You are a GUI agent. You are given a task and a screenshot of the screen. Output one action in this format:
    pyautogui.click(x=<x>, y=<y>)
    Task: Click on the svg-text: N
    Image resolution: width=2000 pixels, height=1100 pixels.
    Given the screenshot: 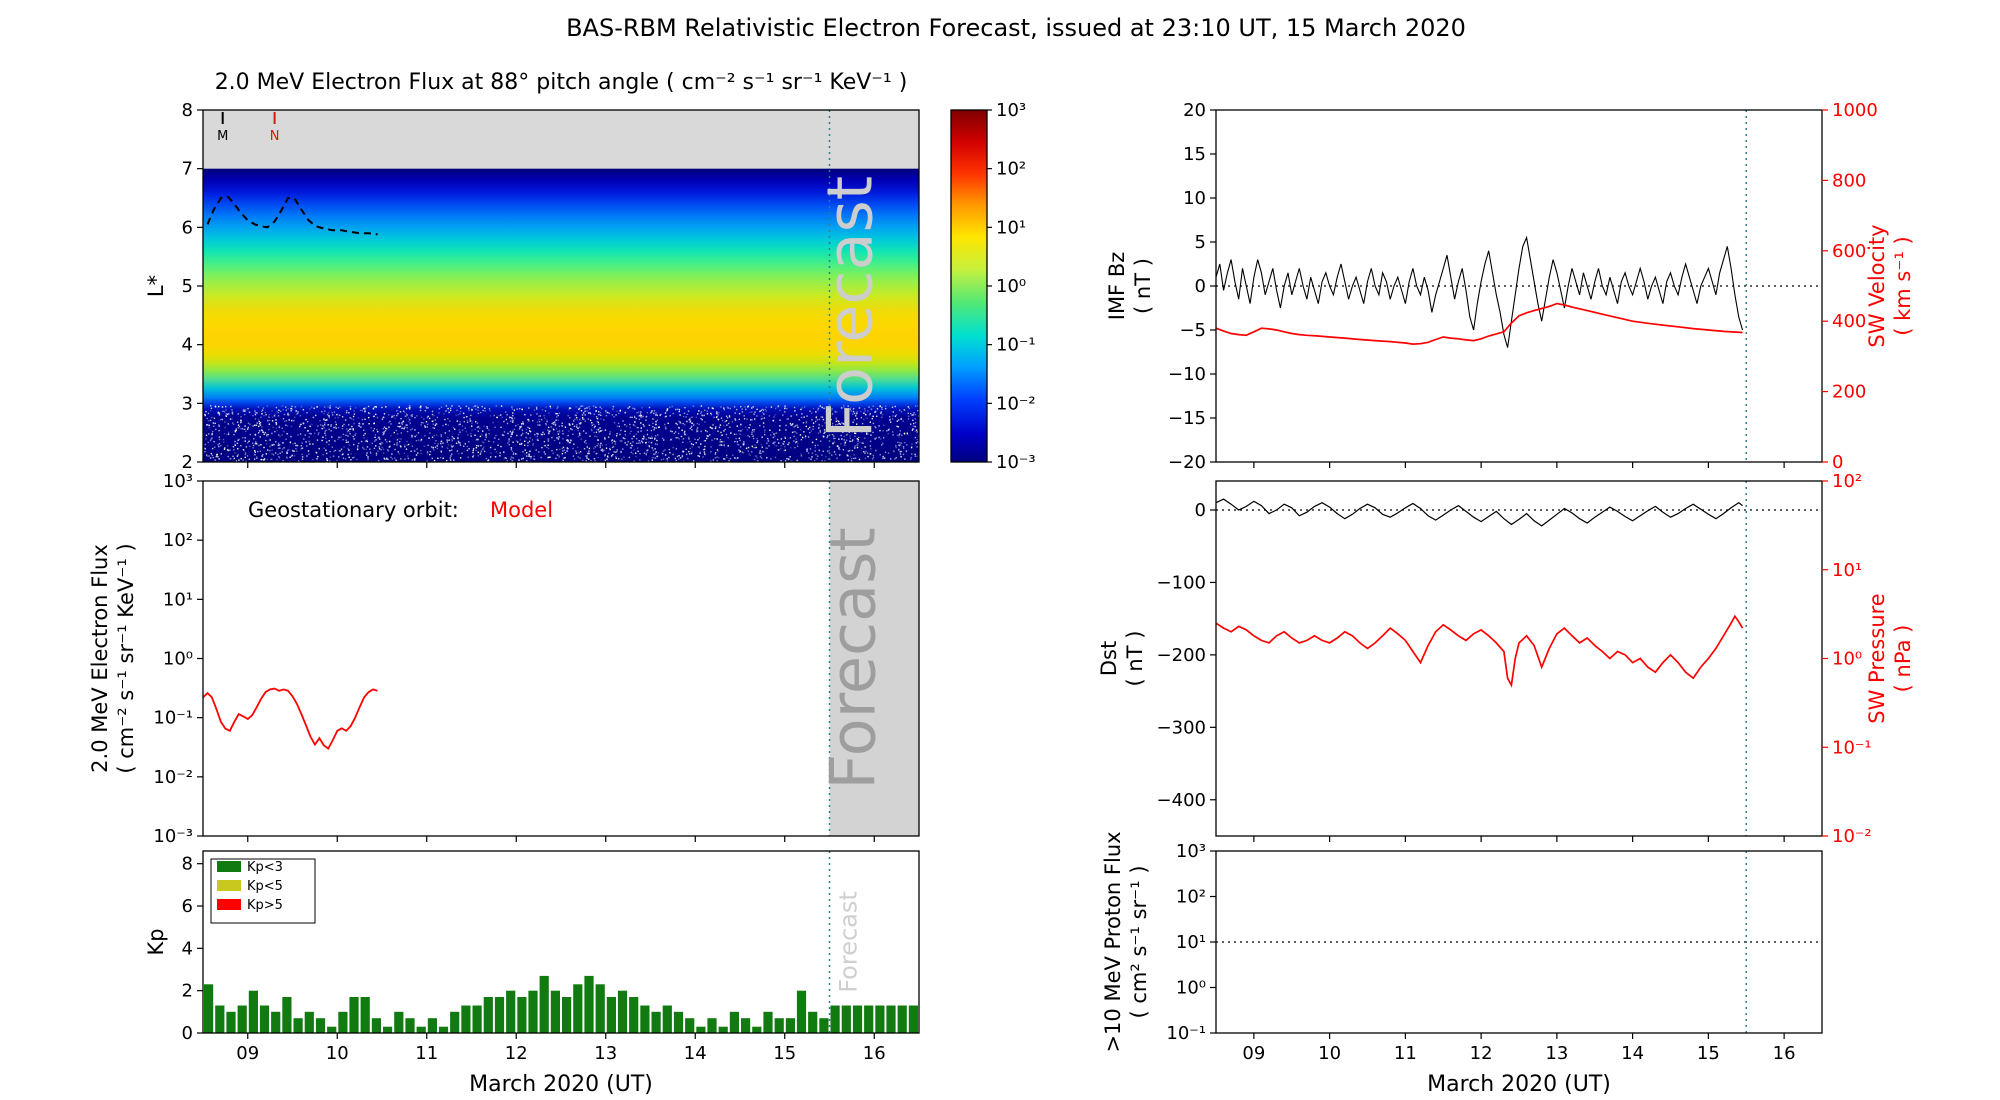 What is the action you would take?
    pyautogui.click(x=275, y=136)
    